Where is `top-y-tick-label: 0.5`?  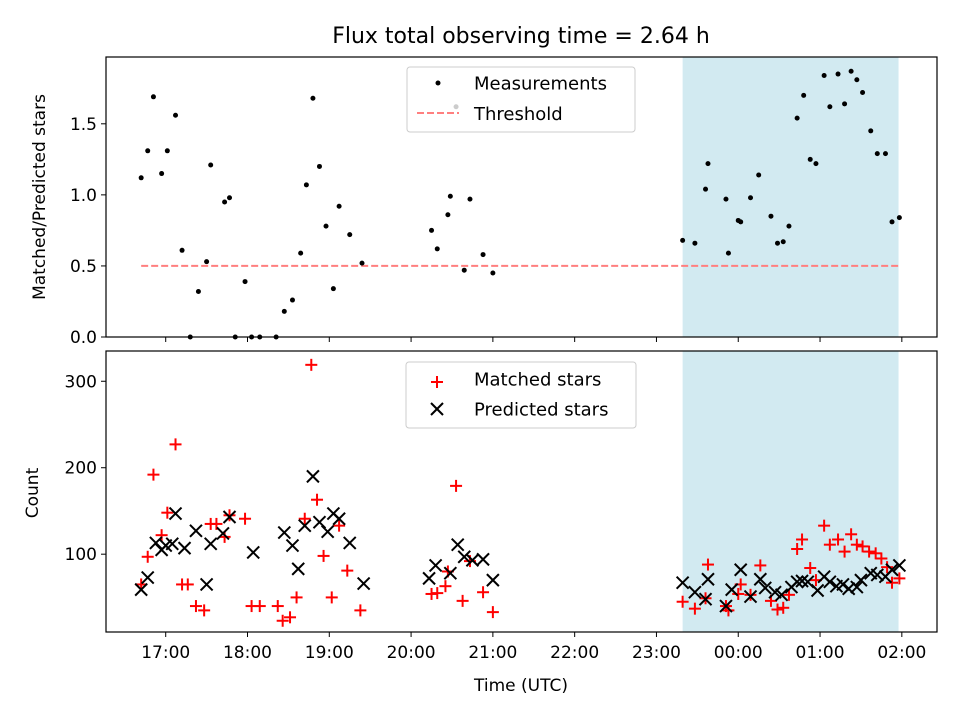 top-y-tick-label: 0.5 is located at coordinates (83, 267).